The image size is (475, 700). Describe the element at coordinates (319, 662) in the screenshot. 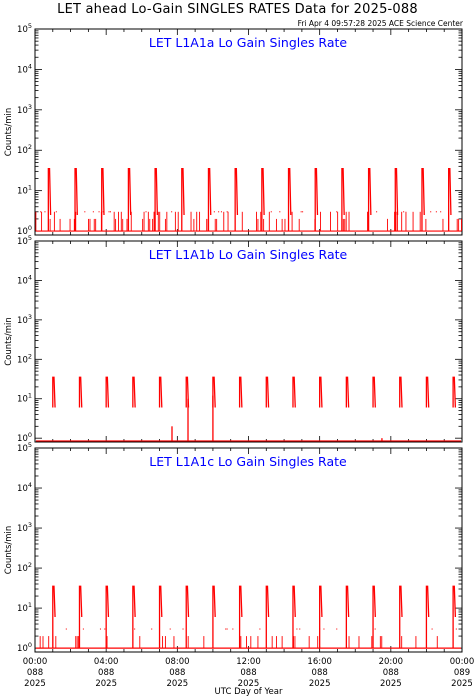

I see `x-tick-label: 16:00` at that location.